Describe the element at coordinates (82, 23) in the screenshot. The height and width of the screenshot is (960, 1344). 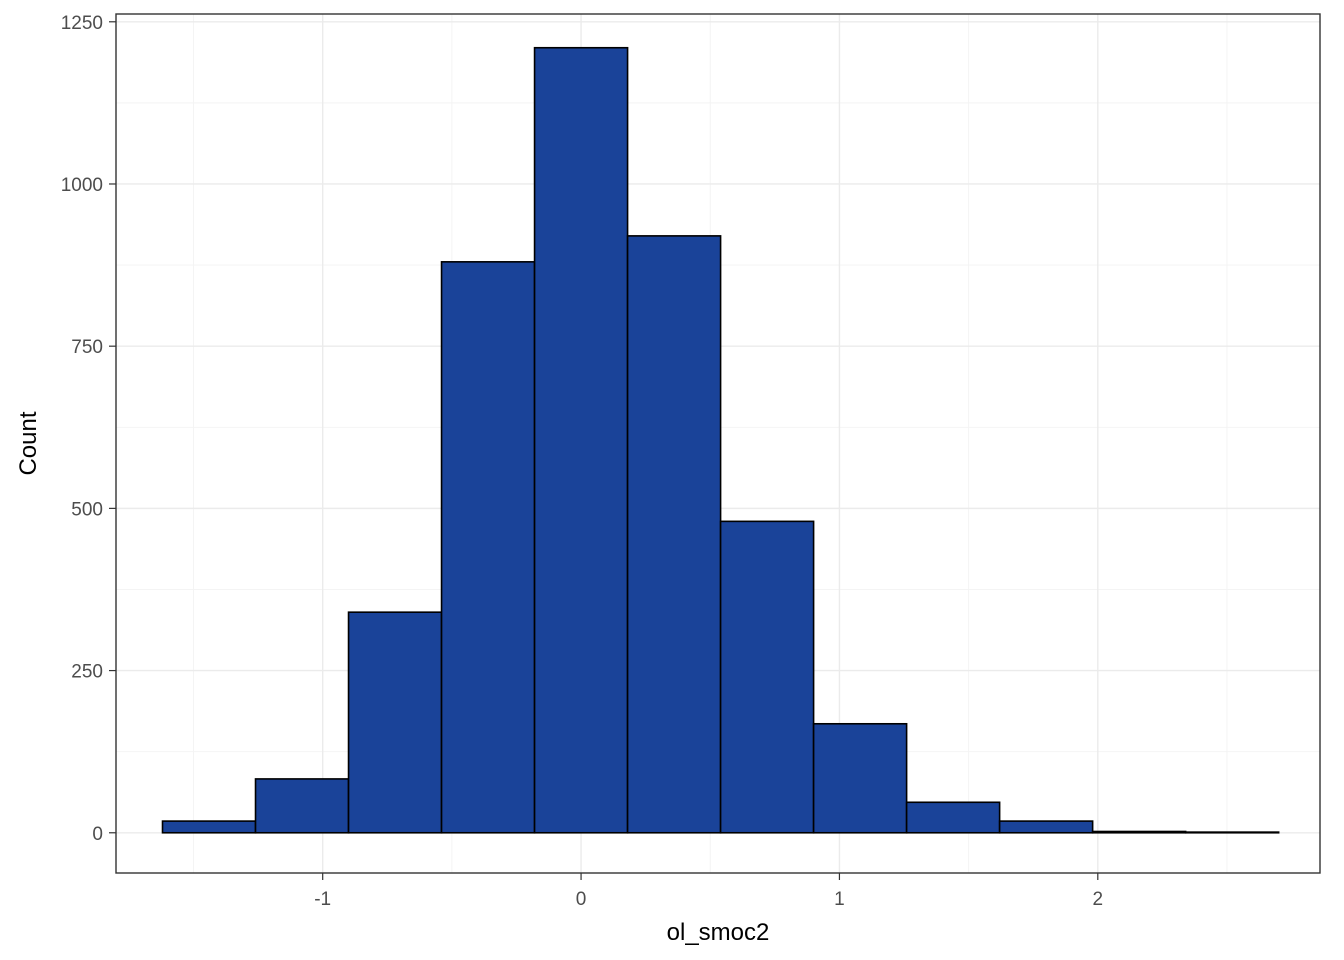
I see `y-tick-label: 1250` at that location.